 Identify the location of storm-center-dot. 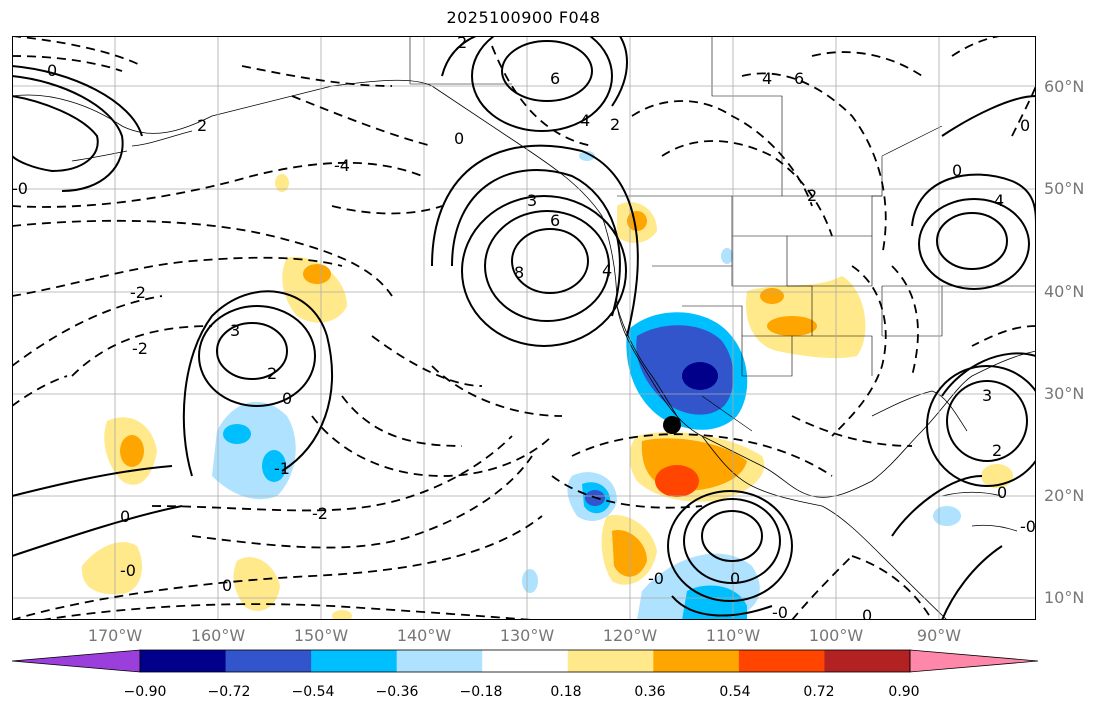
(672, 425).